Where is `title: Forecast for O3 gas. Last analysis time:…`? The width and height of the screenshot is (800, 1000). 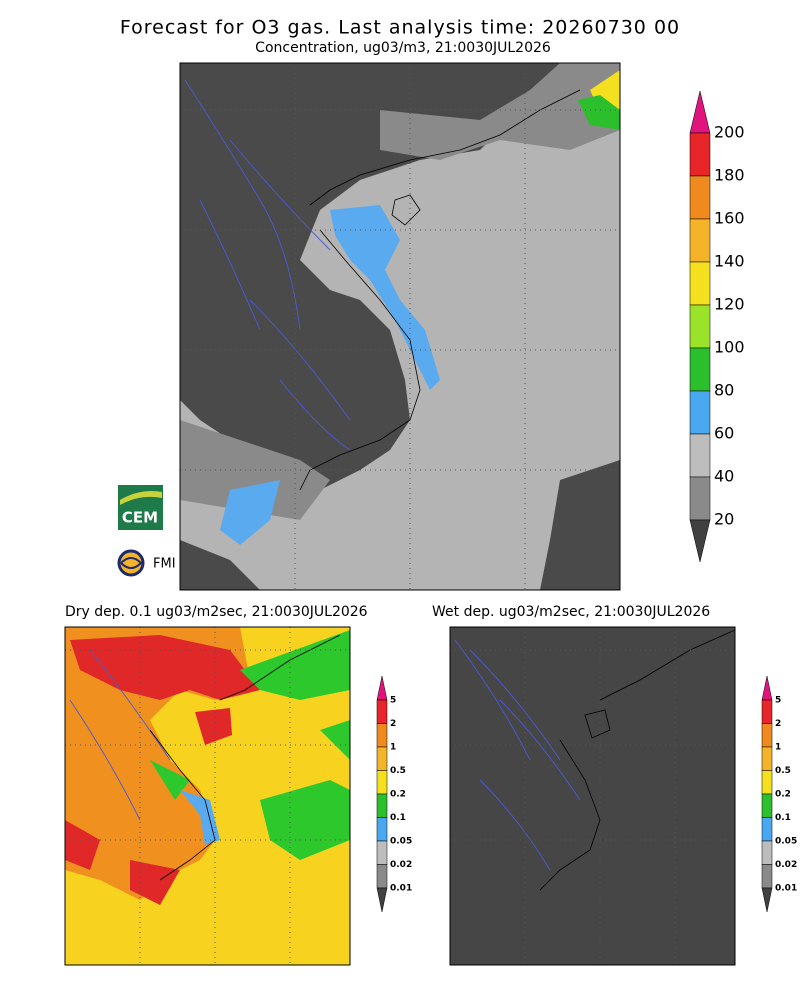
title: Forecast for O3 gas. Last analysis time:… is located at coordinates (400, 28).